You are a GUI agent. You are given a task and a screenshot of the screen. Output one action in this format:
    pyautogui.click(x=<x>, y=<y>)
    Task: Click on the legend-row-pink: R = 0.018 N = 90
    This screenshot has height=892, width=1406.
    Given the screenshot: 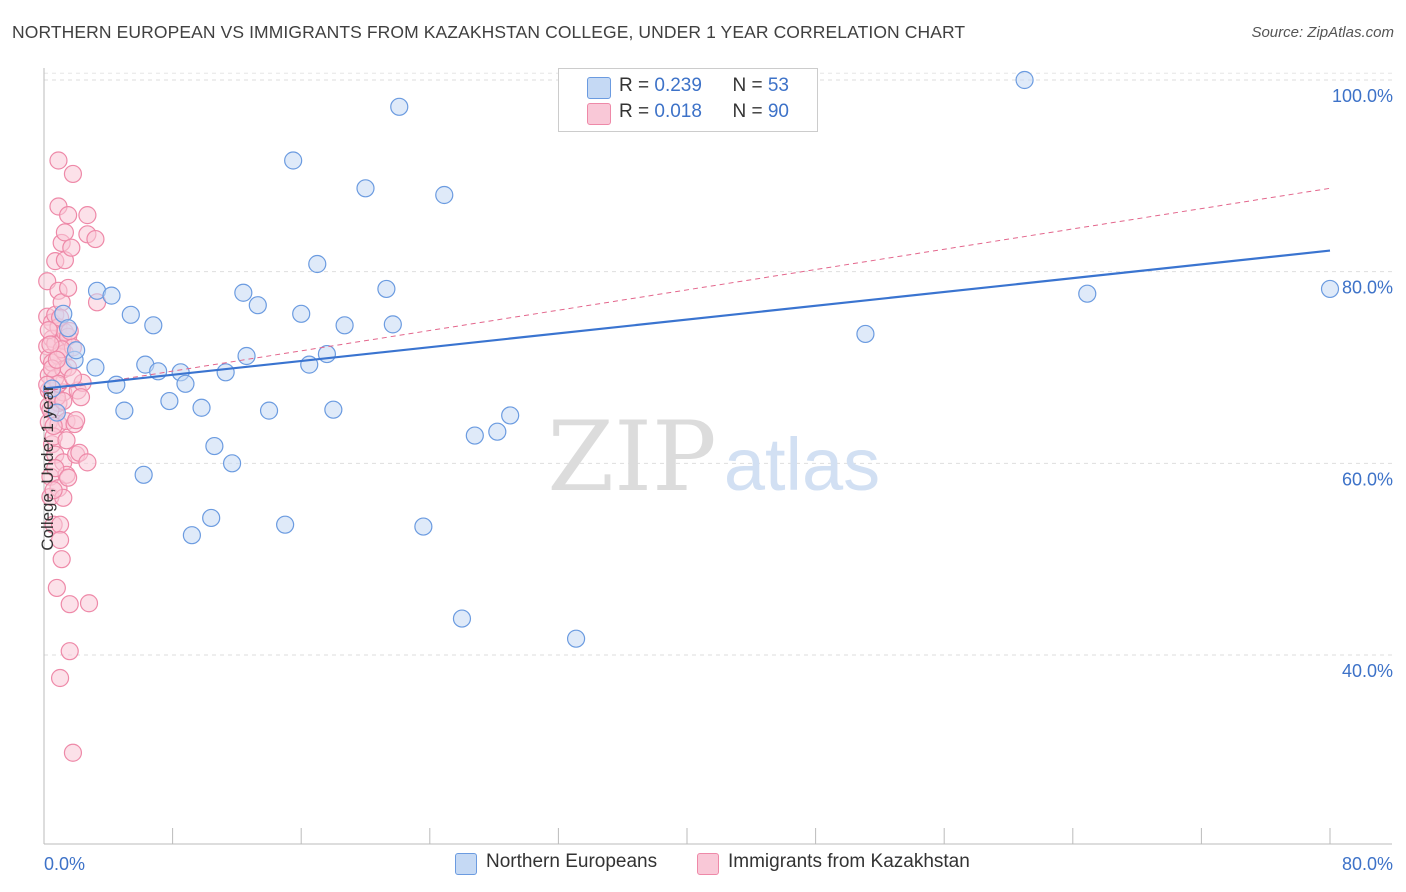 What is the action you would take?
    pyautogui.click(x=704, y=114)
    